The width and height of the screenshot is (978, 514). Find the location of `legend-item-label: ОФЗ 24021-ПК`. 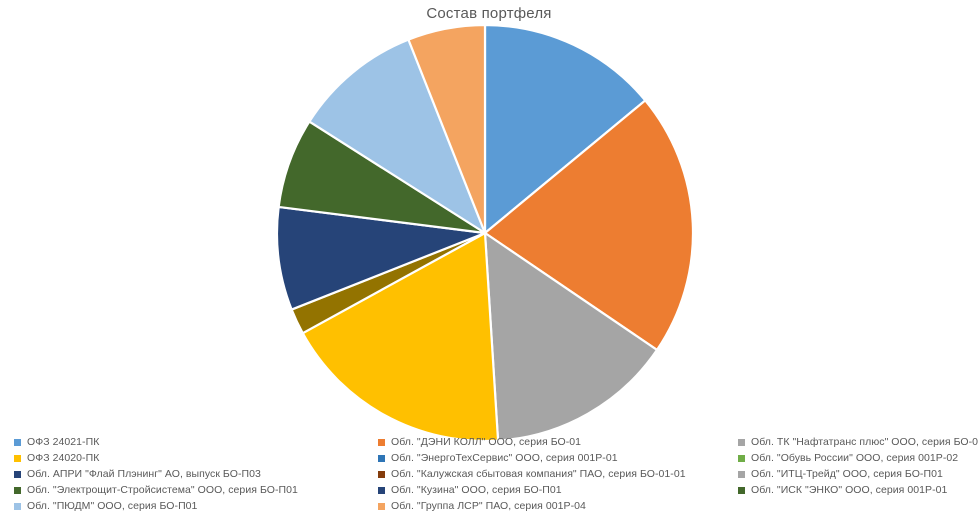

legend-item-label: ОФЗ 24021-ПК is located at coordinates (63, 442).